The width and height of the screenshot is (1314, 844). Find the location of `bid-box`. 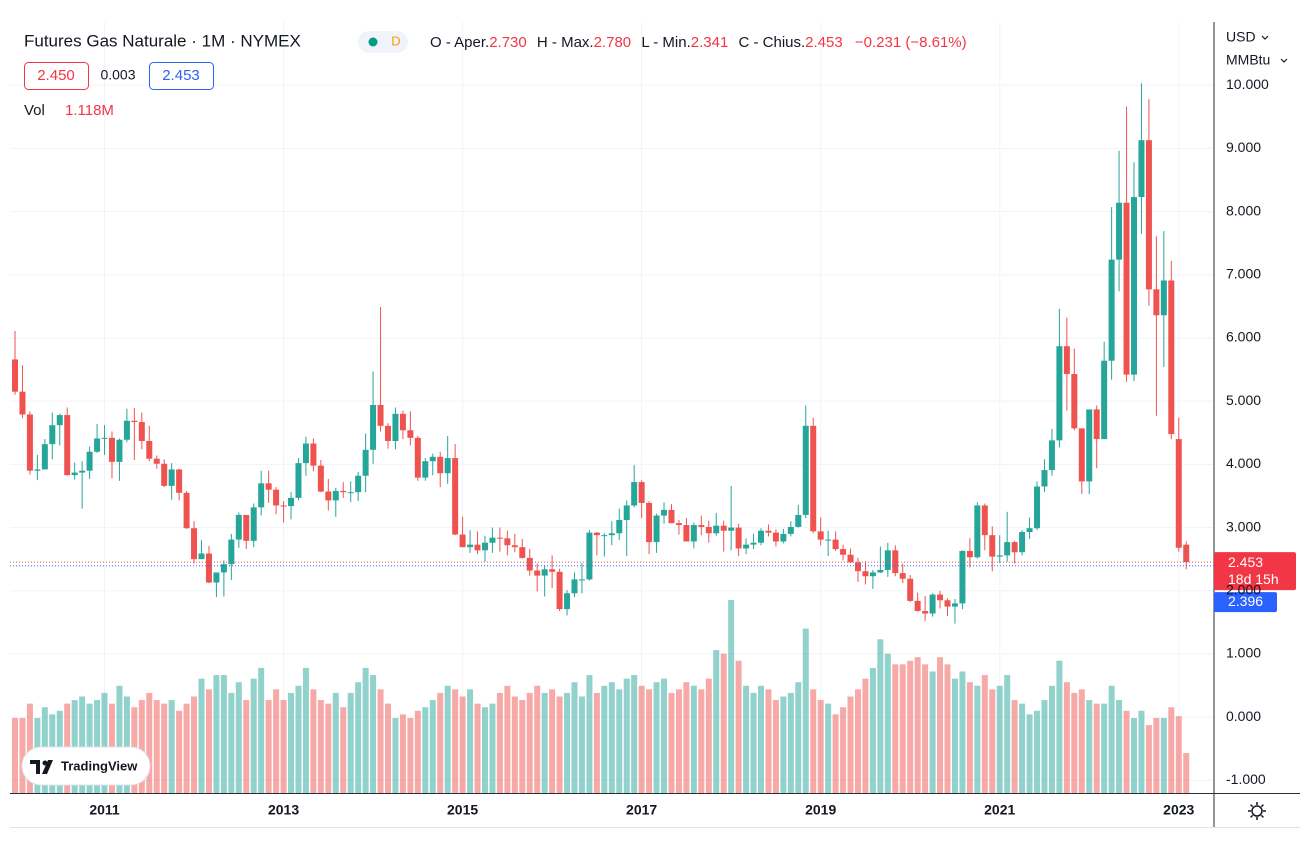

bid-box is located at coordinates (56, 76).